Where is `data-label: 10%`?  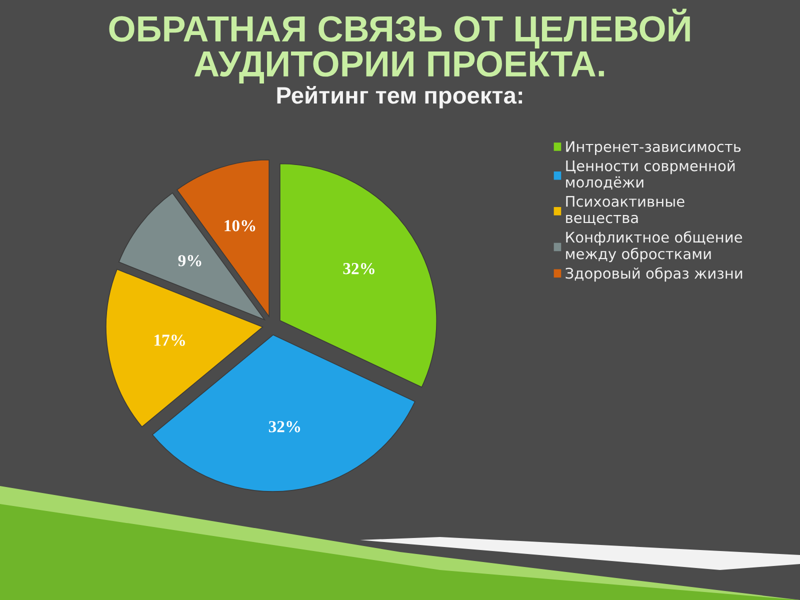
data-label: 10% is located at coordinates (240, 226).